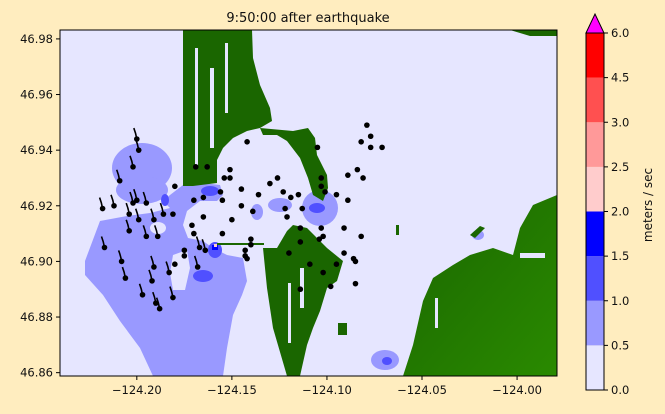 The width and height of the screenshot is (665, 414). I want to click on x-tick-label: −124.10, so click(327, 390).